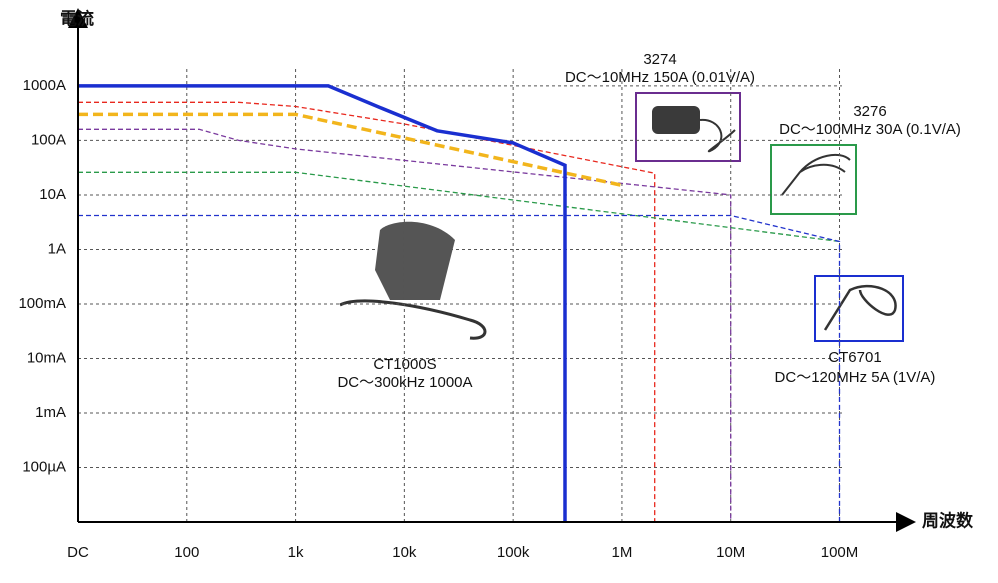 The height and width of the screenshot is (583, 998). What do you see at coordinates (855, 377) in the screenshot?
I see `annotation: DC～120MHz 5A (1V/A)` at bounding box center [855, 377].